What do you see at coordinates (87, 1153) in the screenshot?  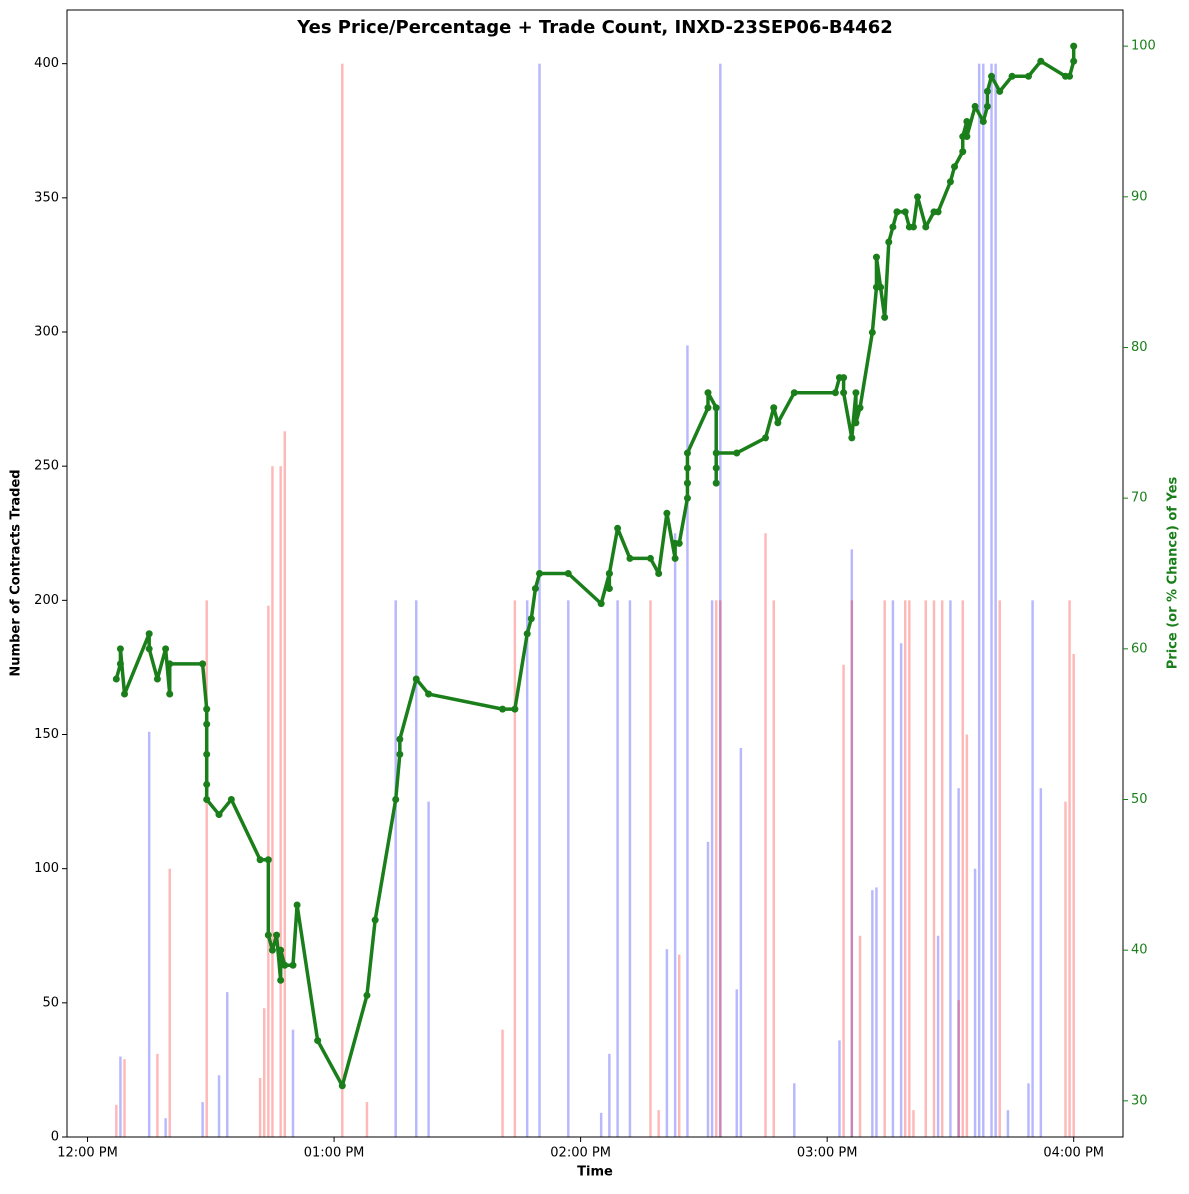 I see `x-tick-label: 12:00 PM` at bounding box center [87, 1153].